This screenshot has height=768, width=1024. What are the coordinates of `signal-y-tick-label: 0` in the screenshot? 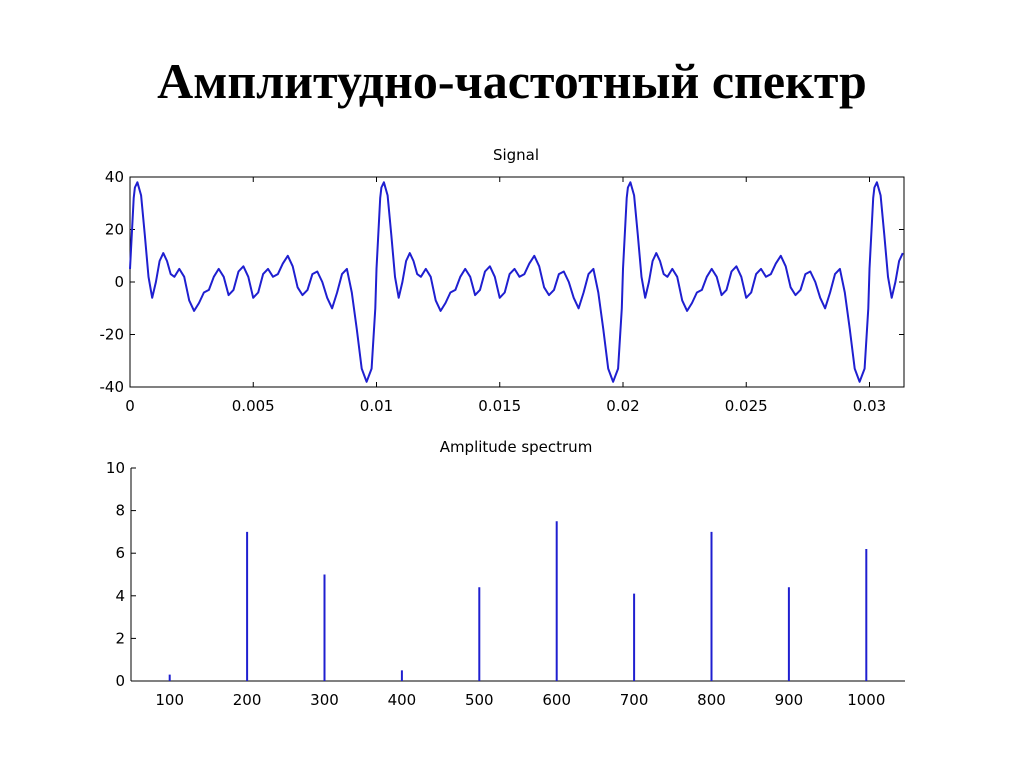 It's located at (119, 282).